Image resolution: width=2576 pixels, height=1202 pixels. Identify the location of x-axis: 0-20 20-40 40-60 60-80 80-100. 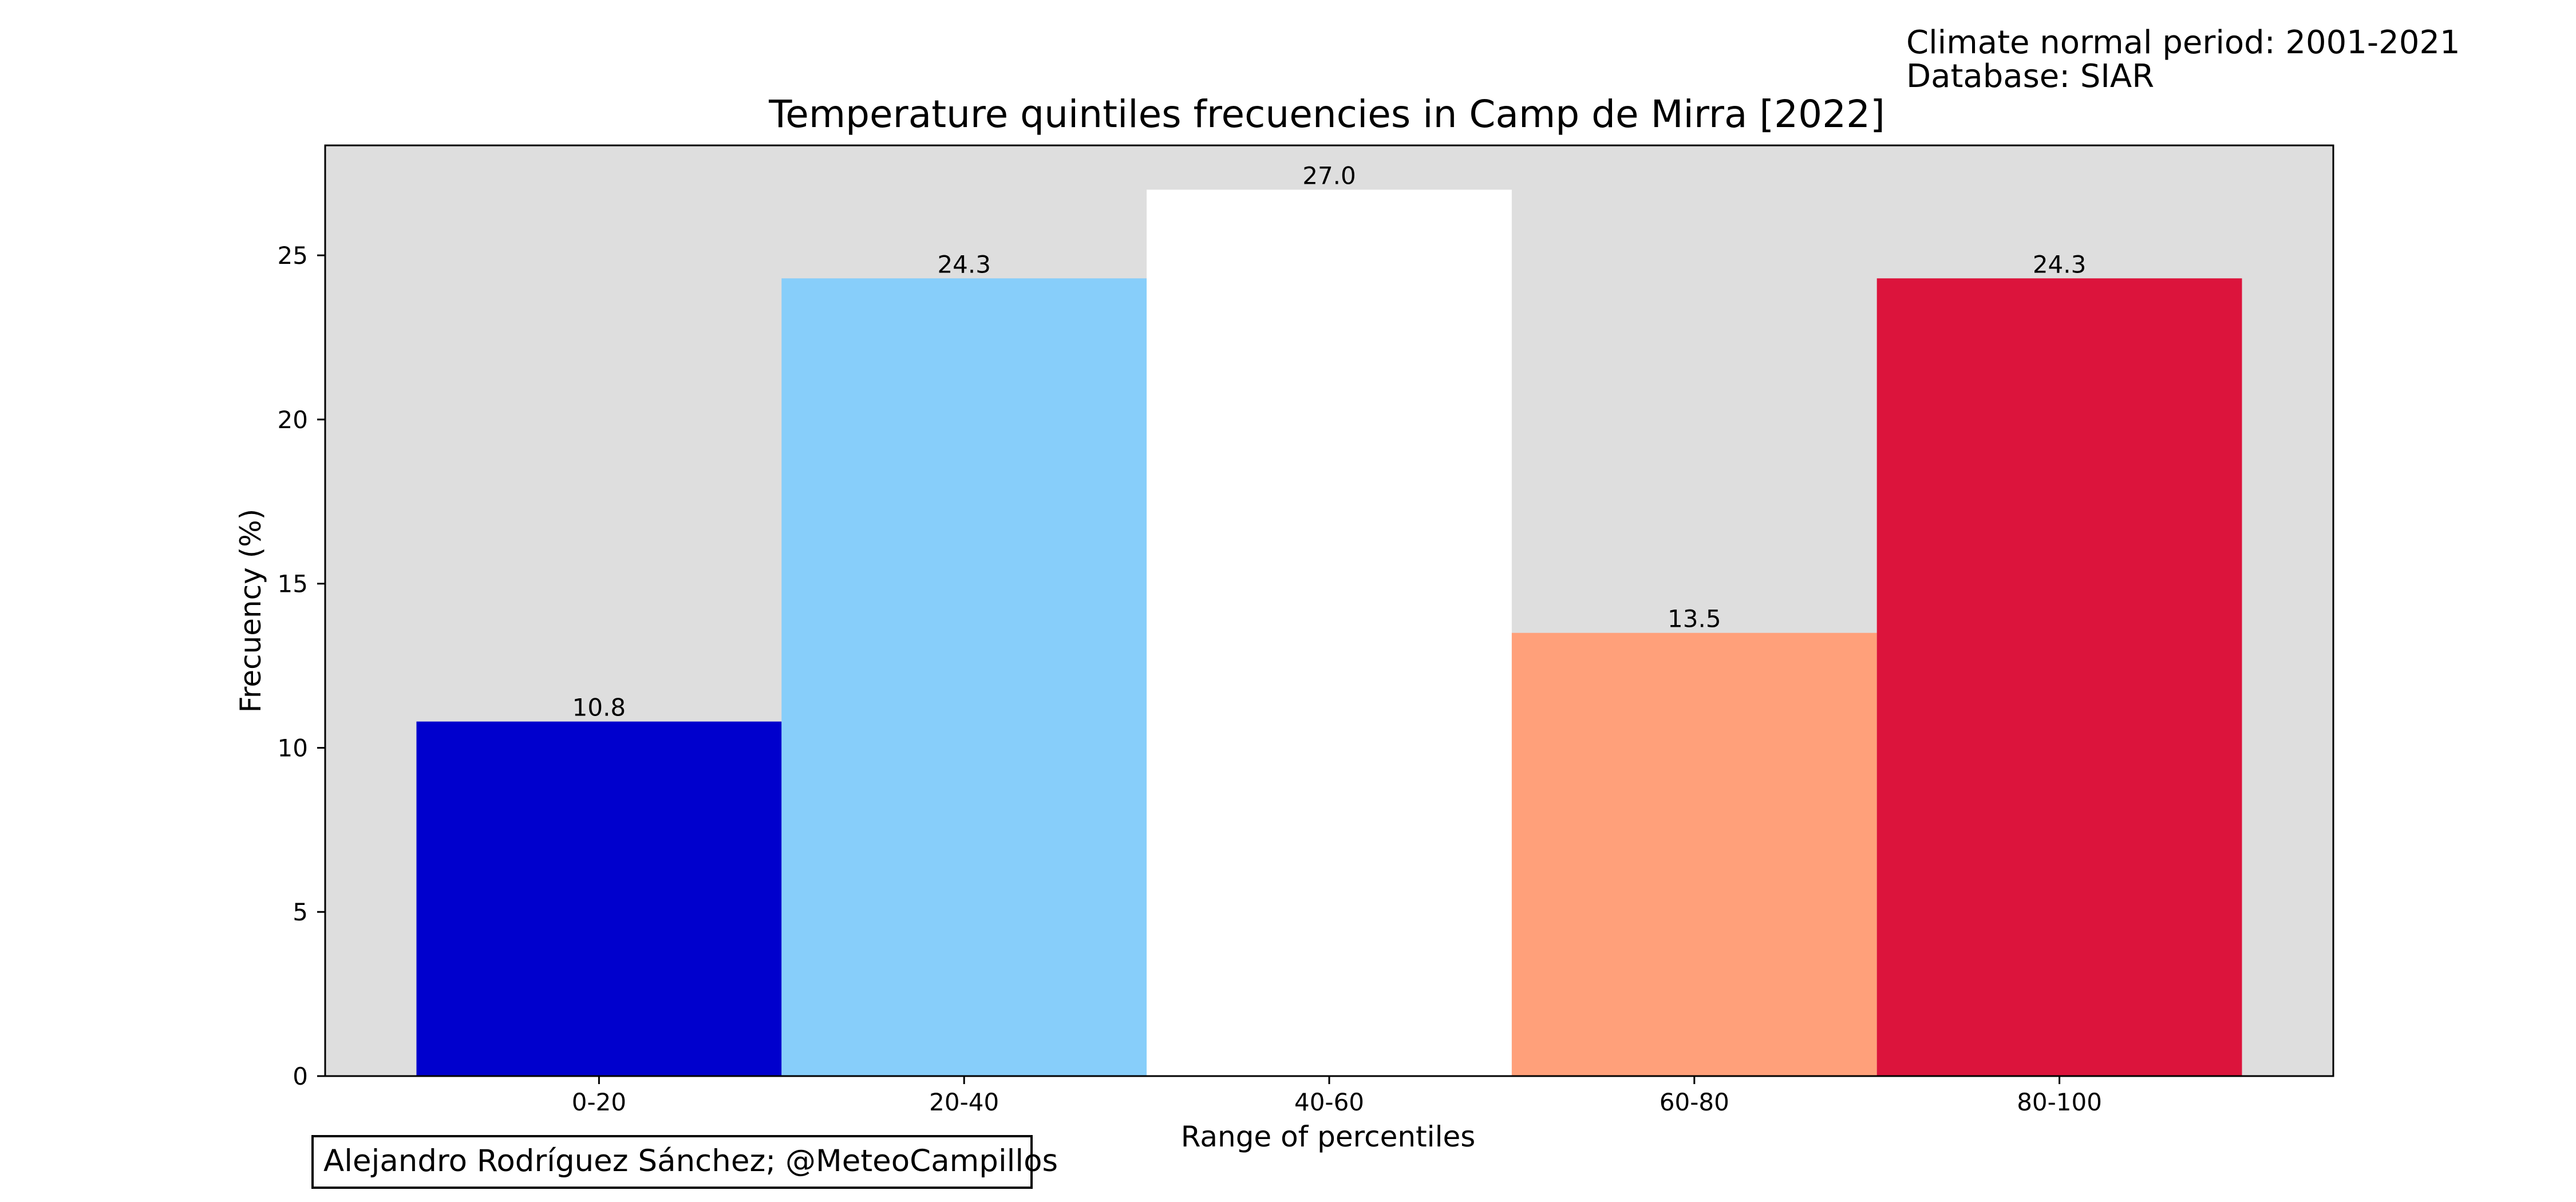
(1337, 1096).